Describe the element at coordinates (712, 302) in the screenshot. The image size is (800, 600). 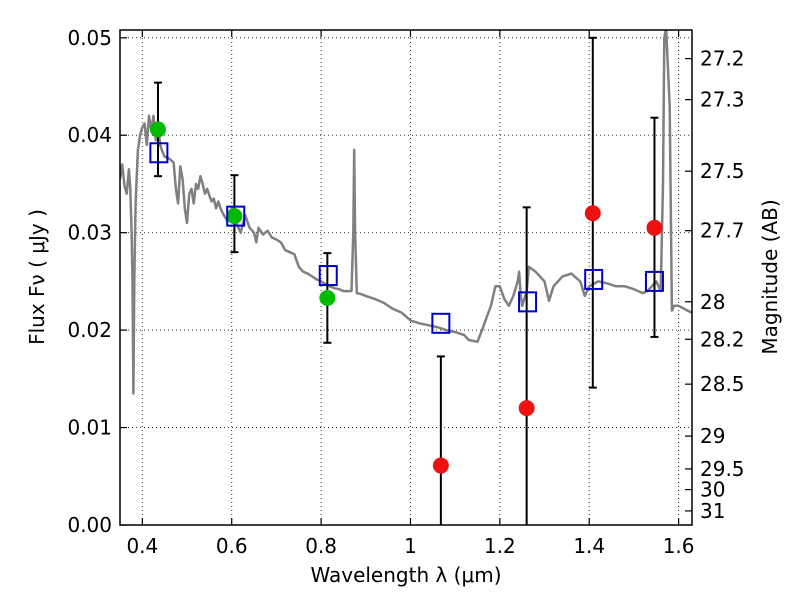
I see `right-tick-label: 28` at that location.